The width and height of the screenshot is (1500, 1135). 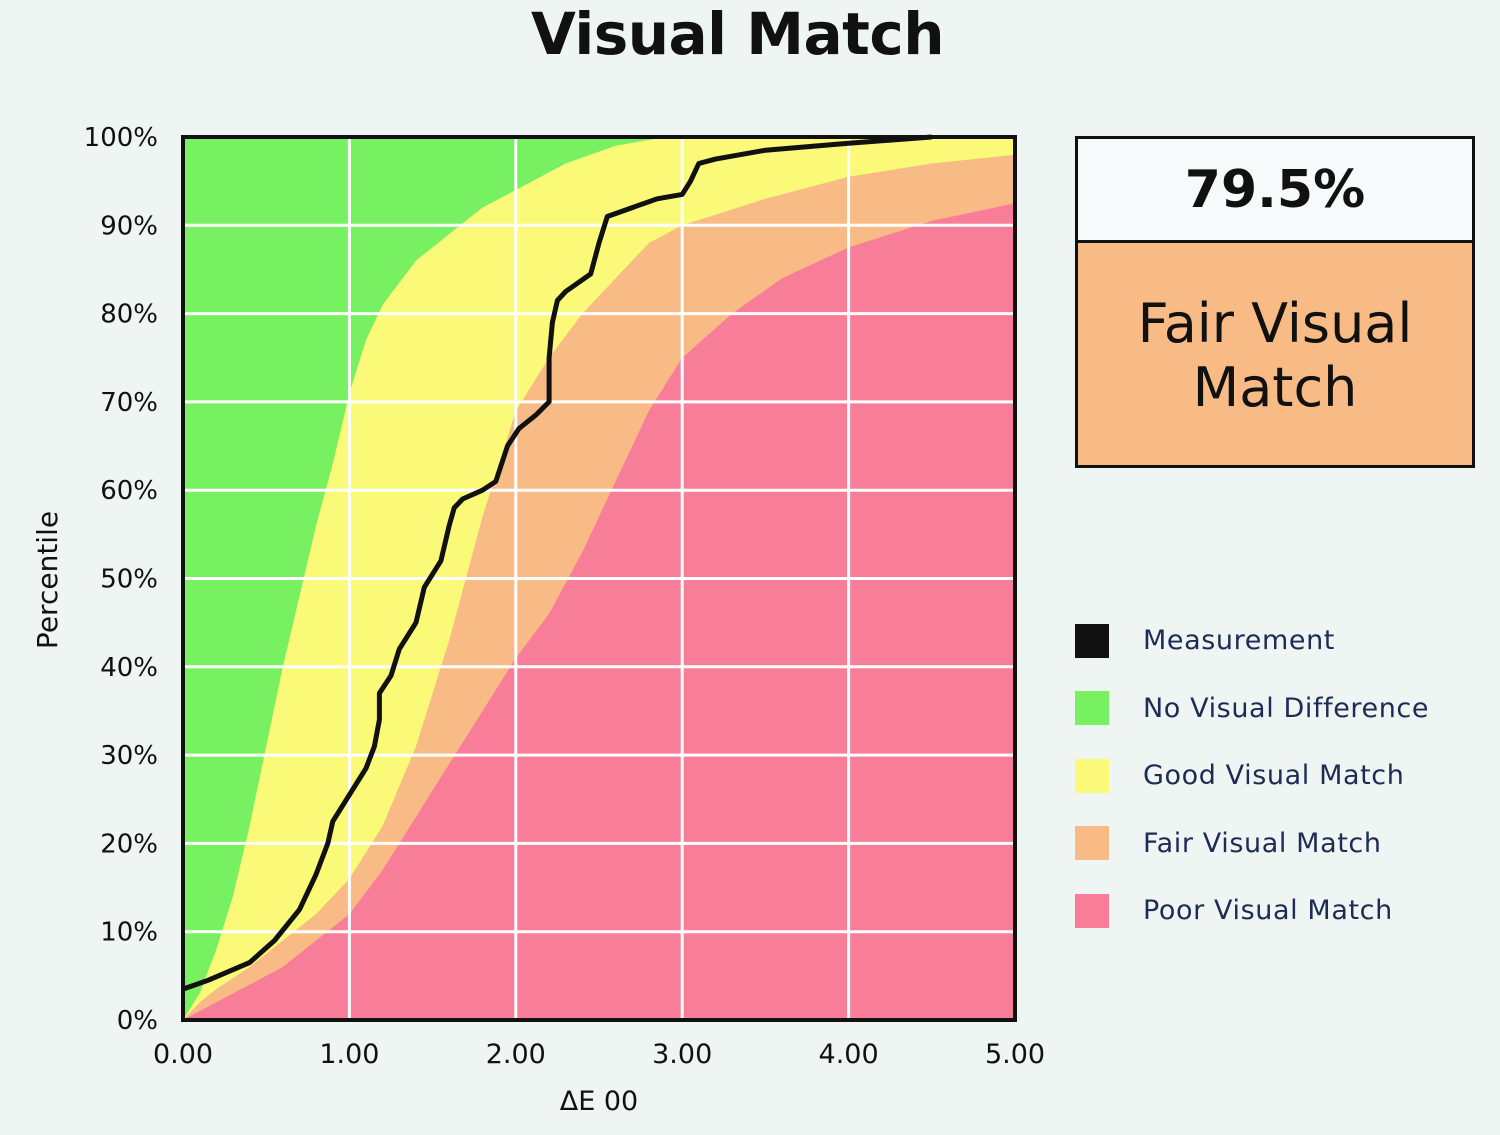 I want to click on legend-label: Good Visual Match, so click(x=1274, y=776).